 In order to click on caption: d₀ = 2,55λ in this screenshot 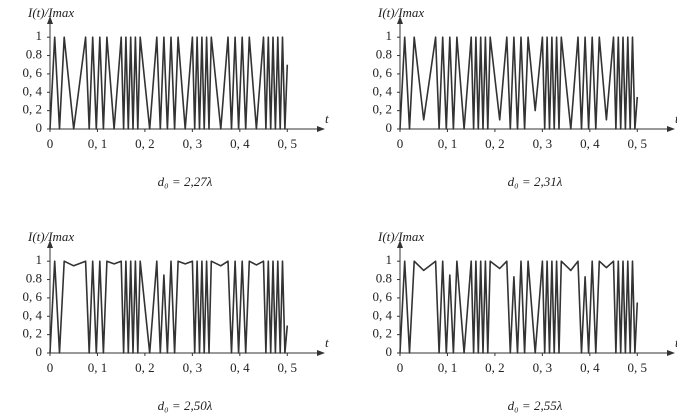, I will do `click(535, 405)`.